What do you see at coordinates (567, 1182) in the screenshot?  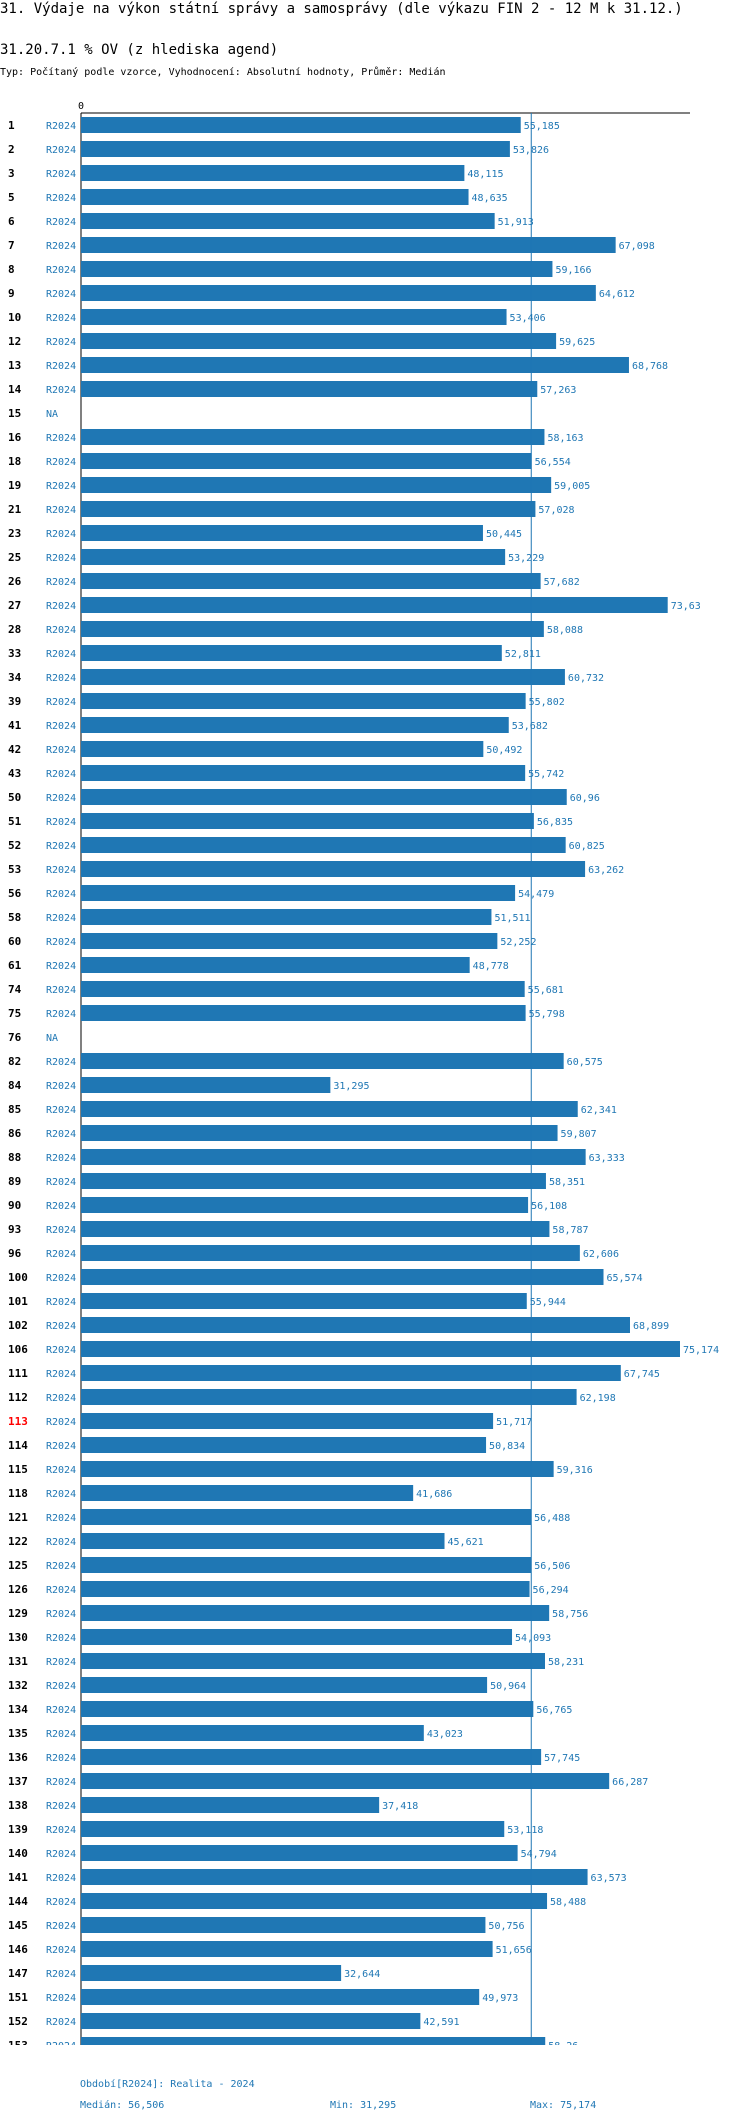 I see `bar-value-label: 58,351` at bounding box center [567, 1182].